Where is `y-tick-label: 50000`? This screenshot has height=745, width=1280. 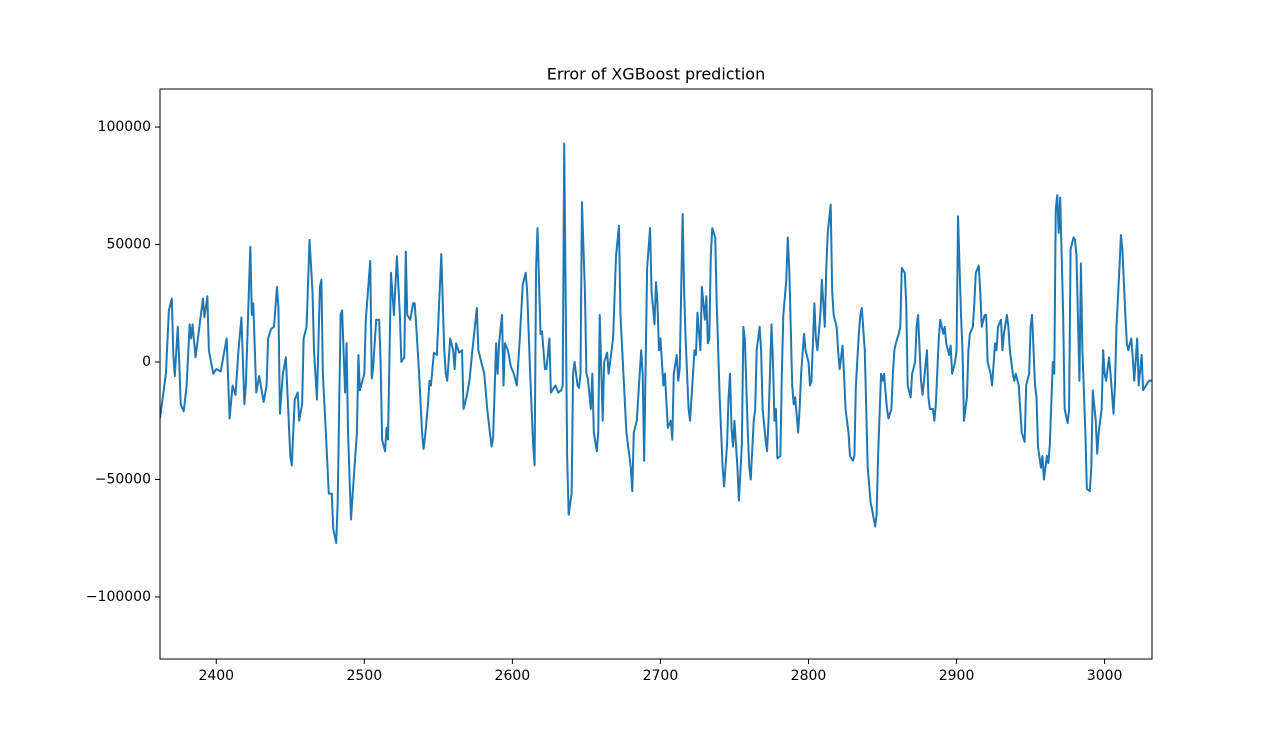 y-tick-label: 50000 is located at coordinates (128, 245).